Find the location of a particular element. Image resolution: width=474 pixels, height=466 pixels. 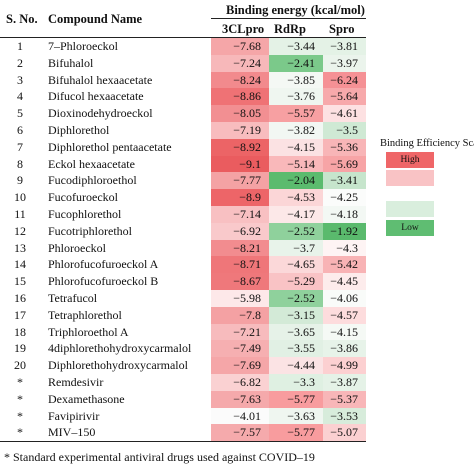

table-row: 3 Bifuhalol hexaacetate −8.24 −3.85 −6.24 is located at coordinates (183, 80).